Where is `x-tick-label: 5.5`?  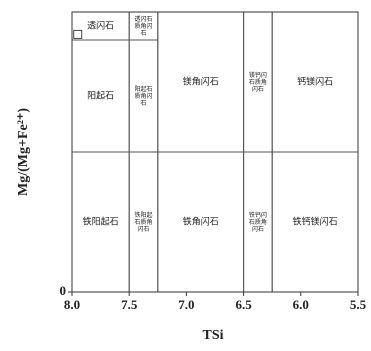 x-tick-label: 5.5 is located at coordinates (358, 304).